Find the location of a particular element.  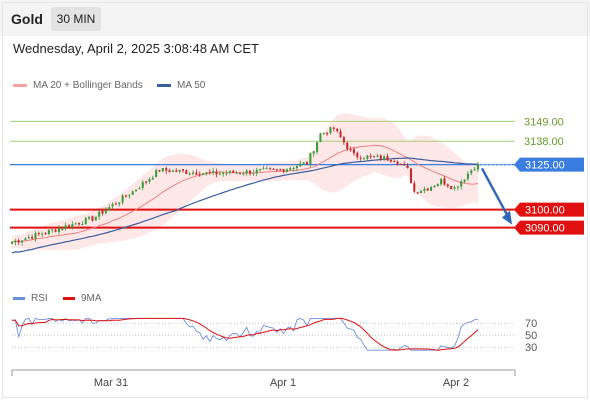

bollinger-swatch is located at coordinates (20, 85).